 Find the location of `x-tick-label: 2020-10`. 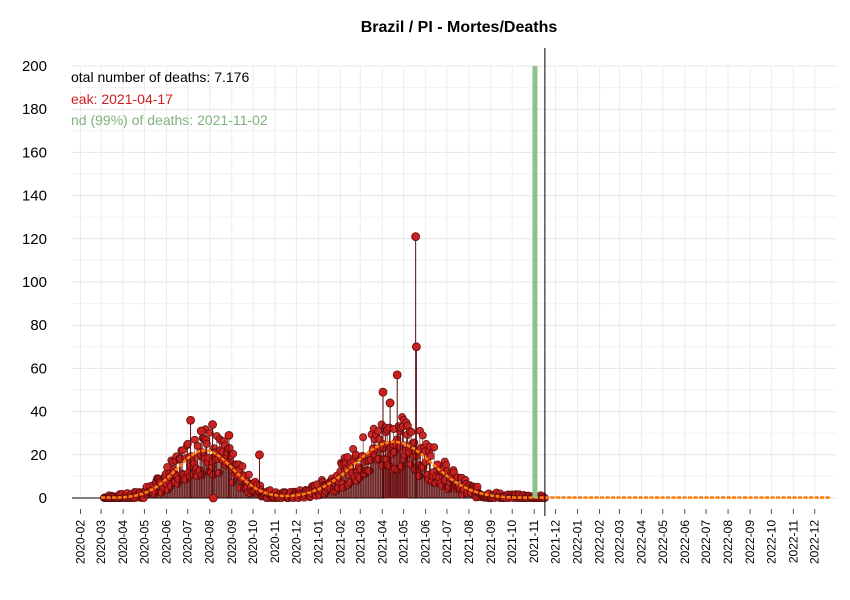

x-tick-label: 2020-10 is located at coordinates (253, 542).